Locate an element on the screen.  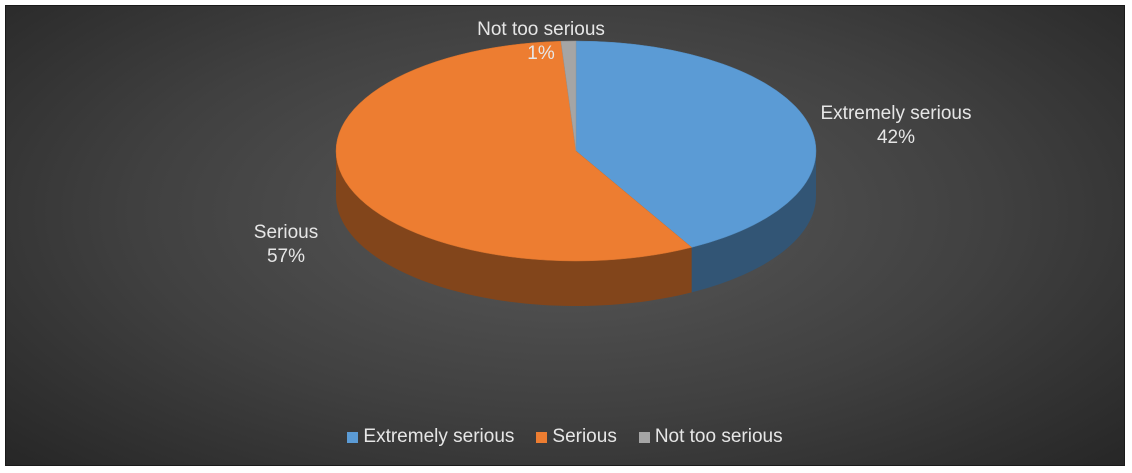
slice-percent-serious: 57% is located at coordinates (286, 256).